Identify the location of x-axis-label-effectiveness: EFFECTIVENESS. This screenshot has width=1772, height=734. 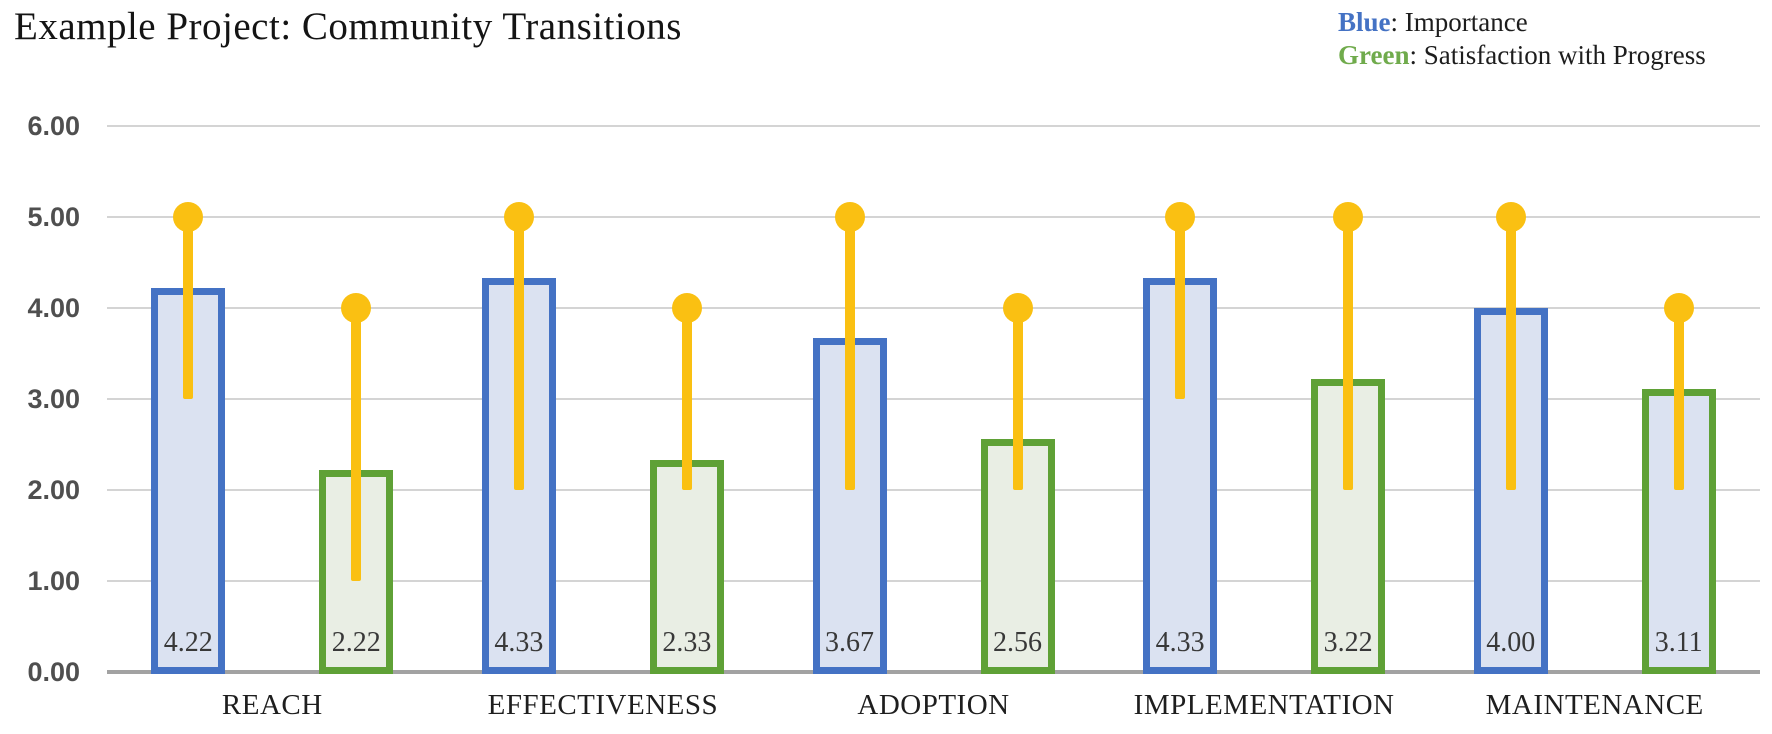
(603, 705).